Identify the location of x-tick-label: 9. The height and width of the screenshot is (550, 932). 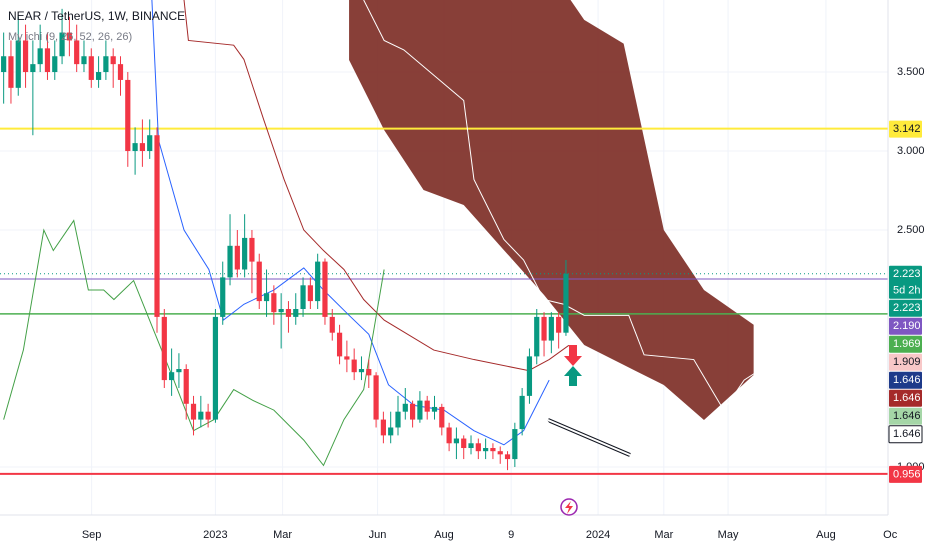
(511, 535).